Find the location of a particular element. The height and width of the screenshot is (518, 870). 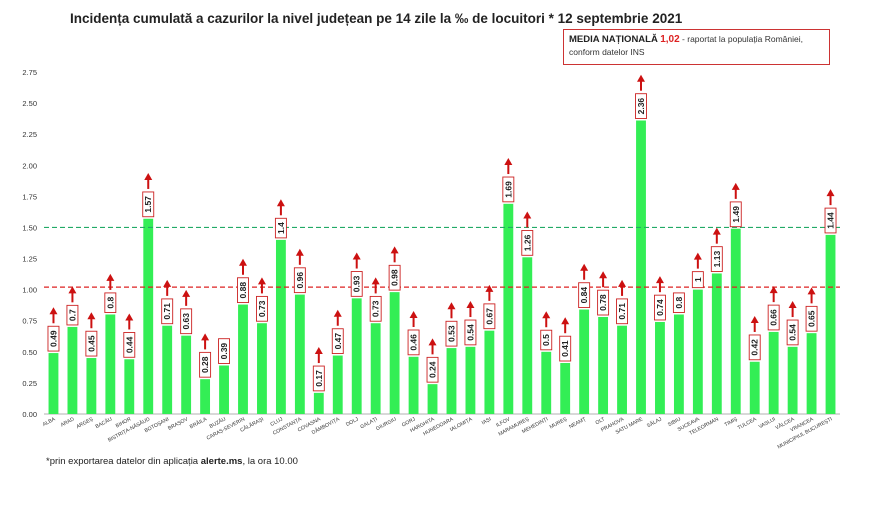

value-label: 0.42 is located at coordinates (755, 347).